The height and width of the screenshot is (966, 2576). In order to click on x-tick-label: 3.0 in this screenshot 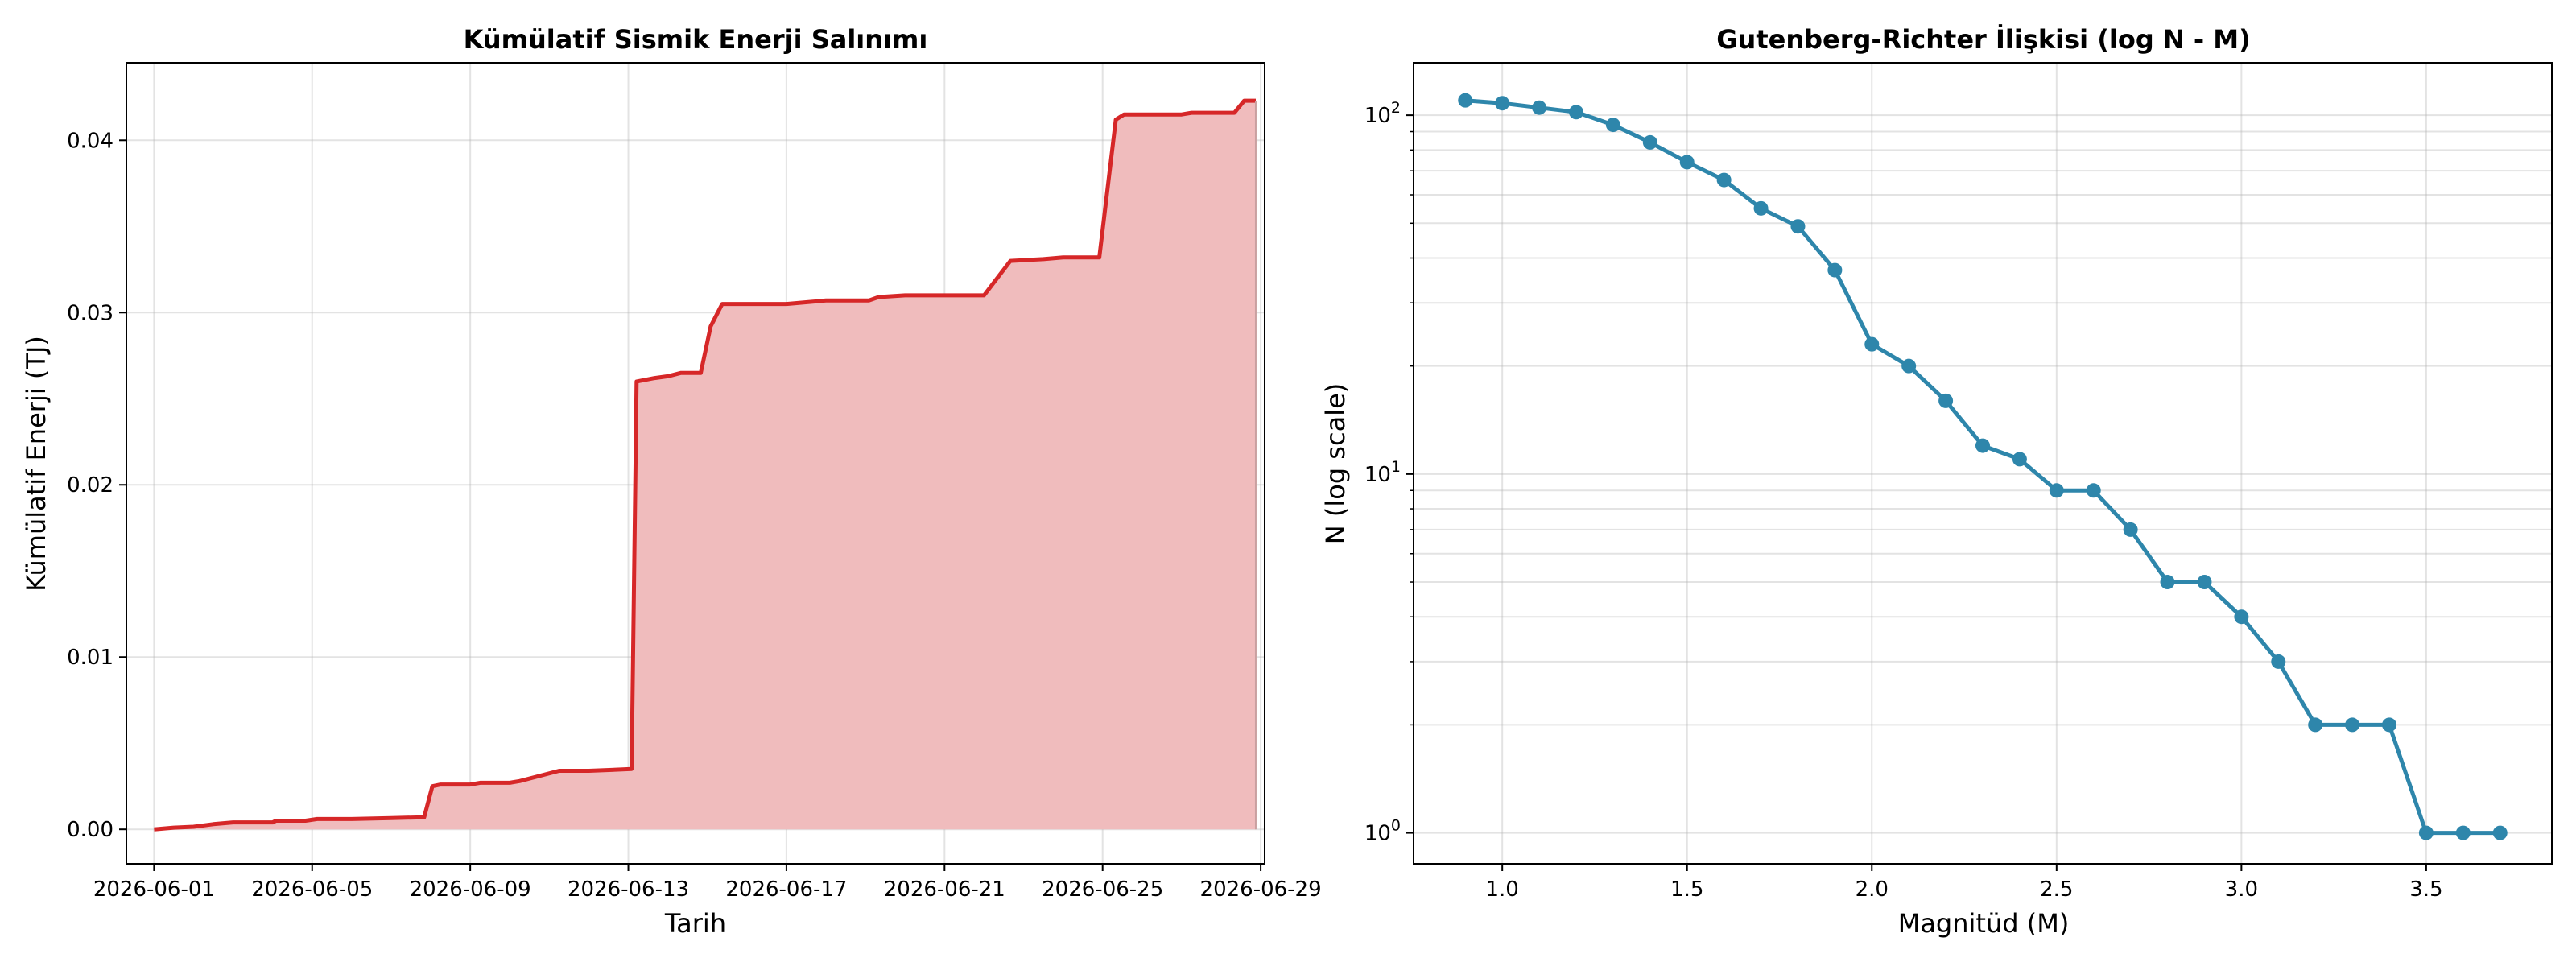, I will do `click(2241, 889)`.